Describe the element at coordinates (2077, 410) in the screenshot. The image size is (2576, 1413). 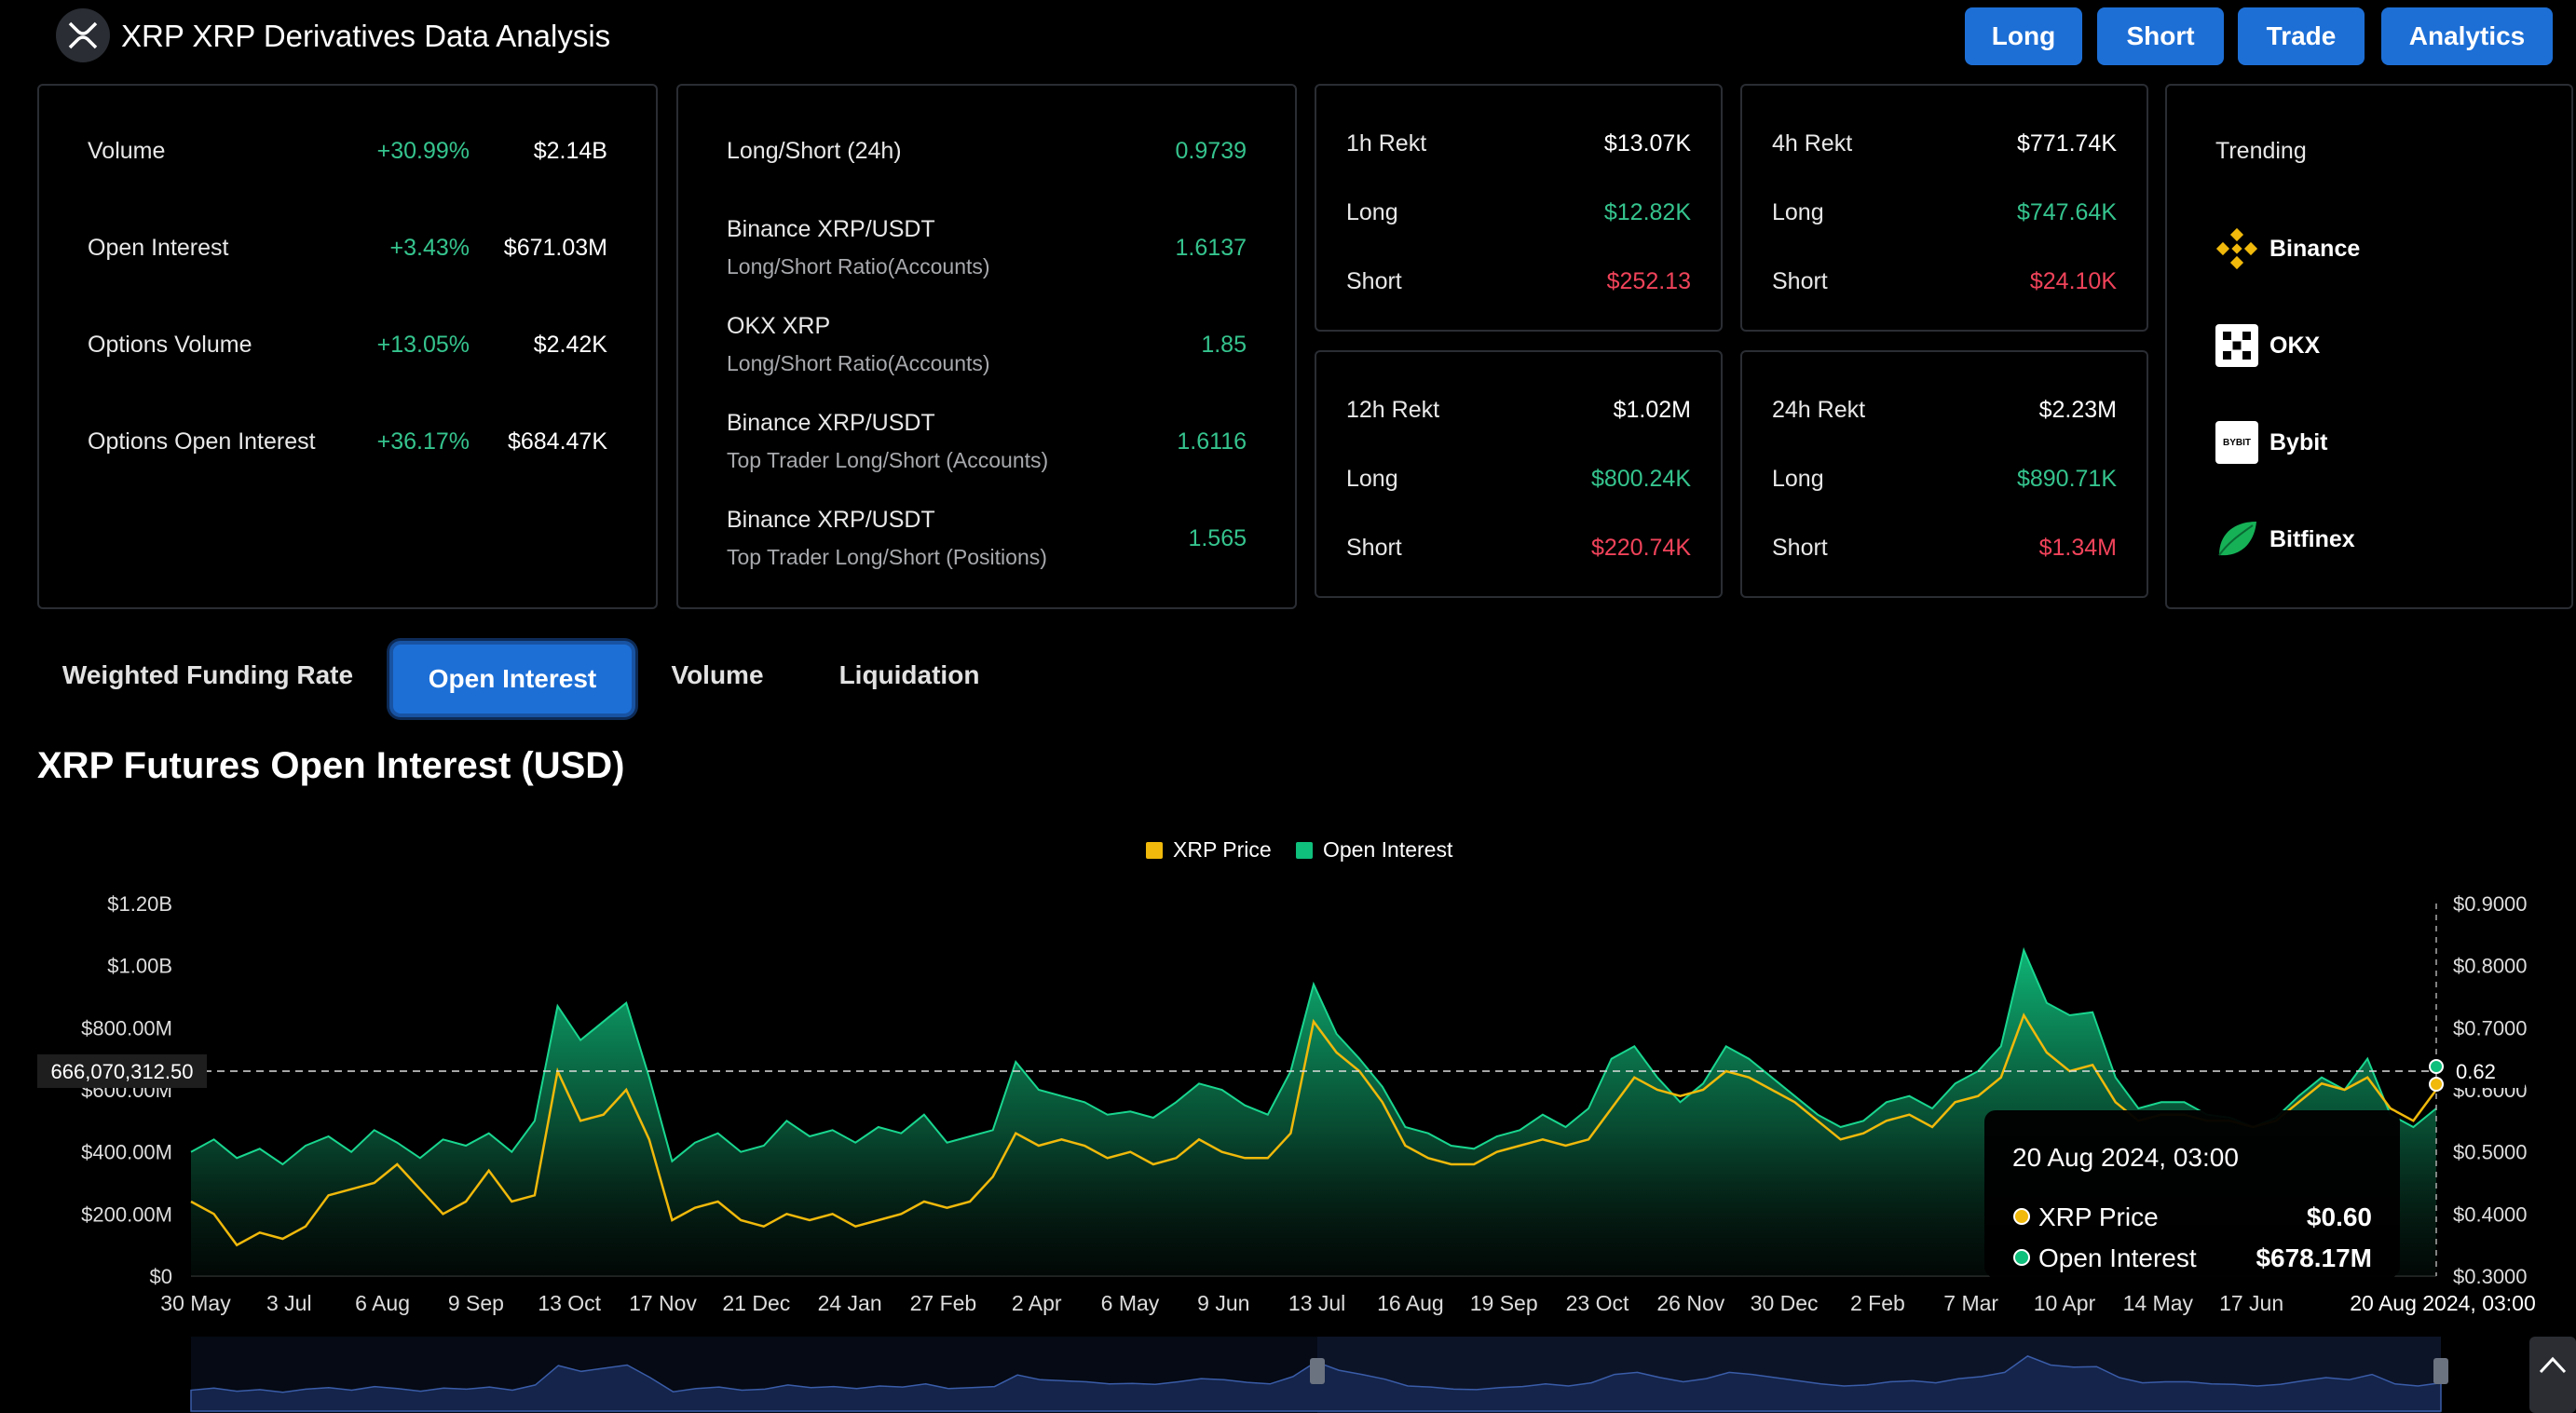
I see `rekt-total: $2.23M` at that location.